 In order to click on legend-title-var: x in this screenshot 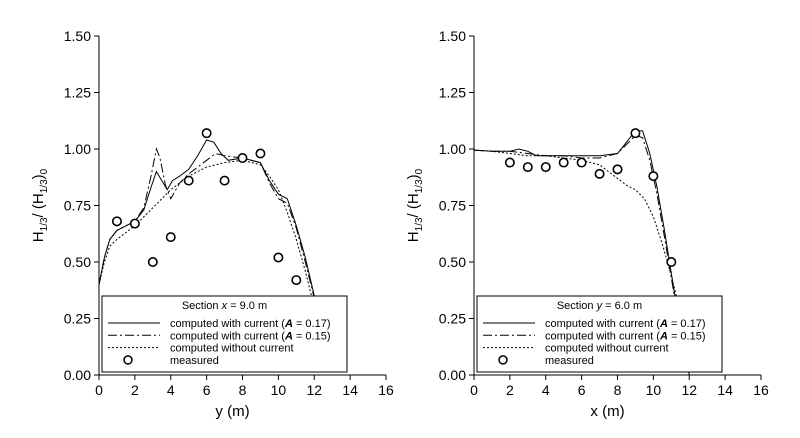, I will do `click(224, 306)`.